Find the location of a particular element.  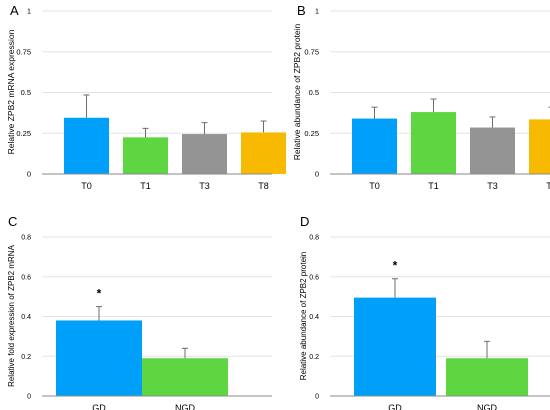

panel-letter: C is located at coordinates (12, 221).